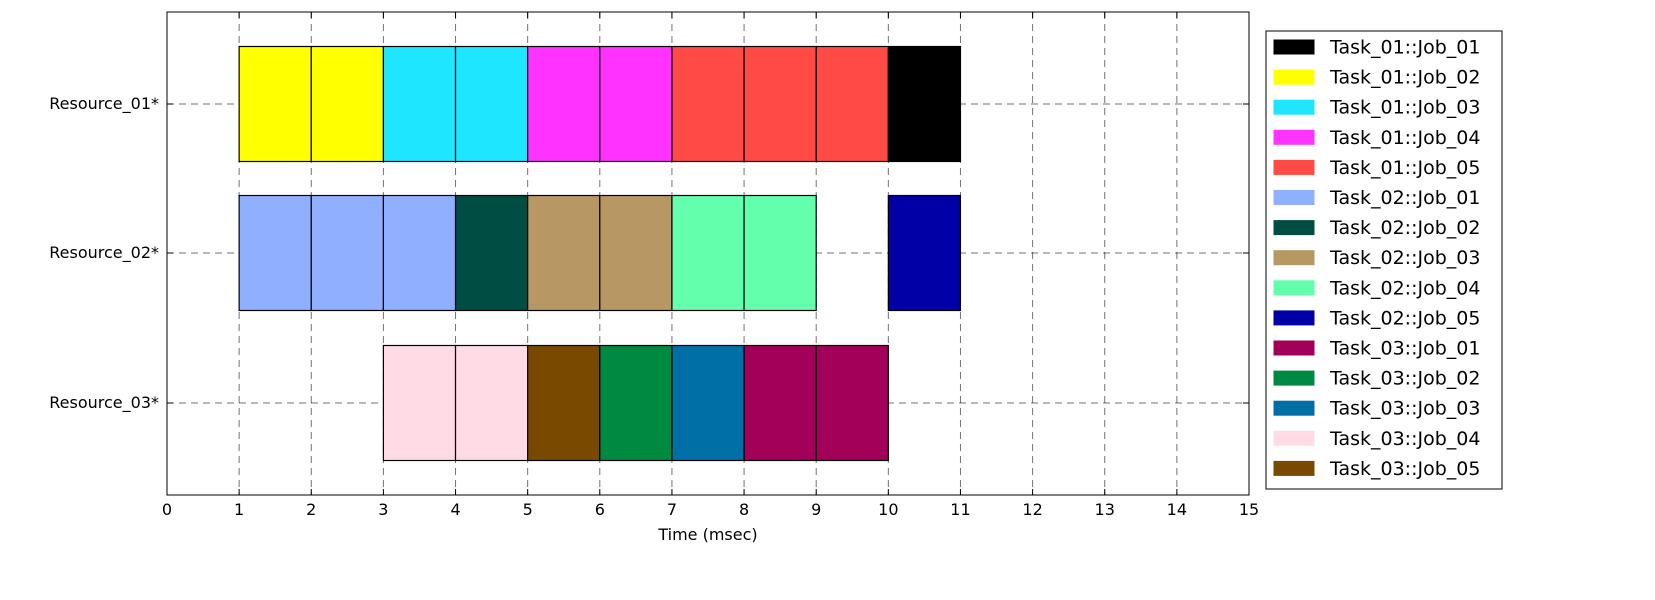 The image size is (1655, 600). I want to click on x-axis-label: Time (msec), so click(707, 534).